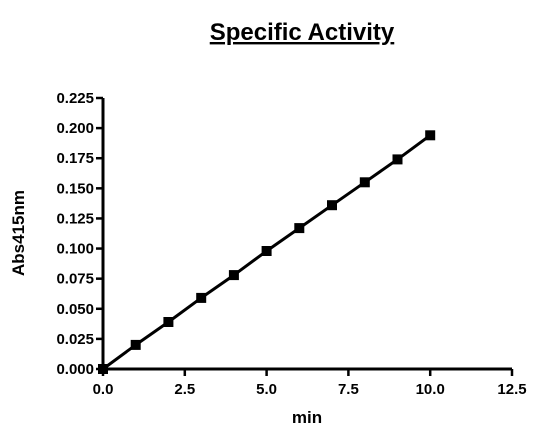 Image resolution: width=533 pixels, height=427 pixels. Describe the element at coordinates (348, 389) in the screenshot. I see `x-tick-label: 7.5` at that location.